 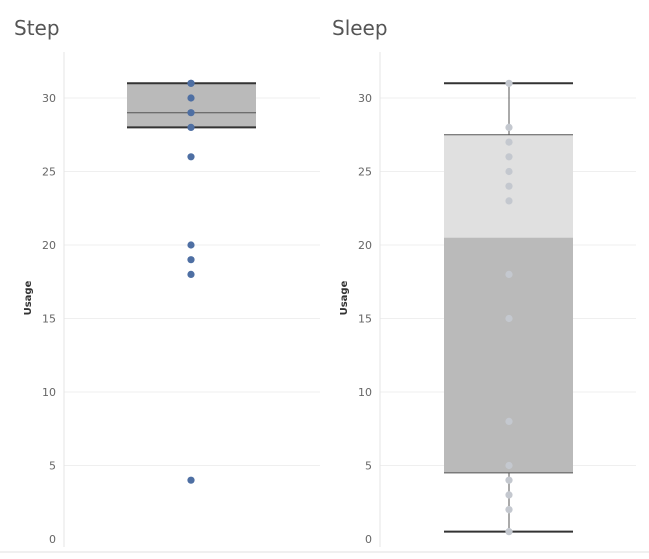 I want to click on sleep-y-tick-label: 20, so click(x=365, y=245).